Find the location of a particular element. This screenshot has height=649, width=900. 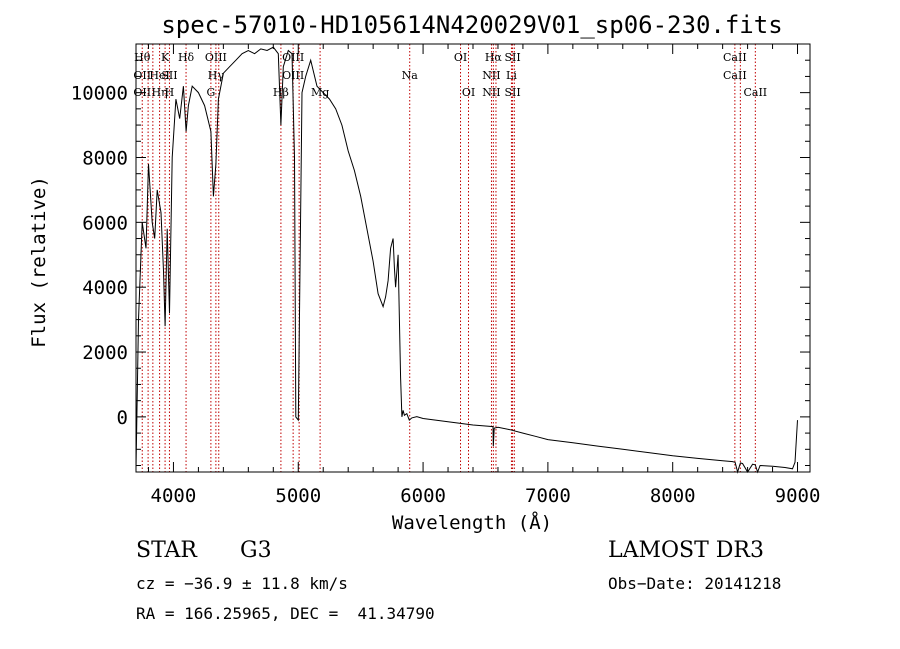

spectral-line-label: H is located at coordinates (170, 92).